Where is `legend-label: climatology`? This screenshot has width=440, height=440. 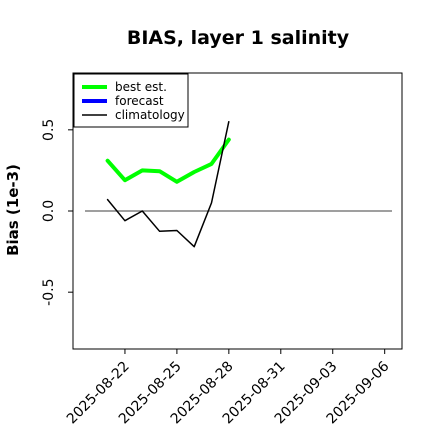
legend-label: climatology is located at coordinates (150, 115).